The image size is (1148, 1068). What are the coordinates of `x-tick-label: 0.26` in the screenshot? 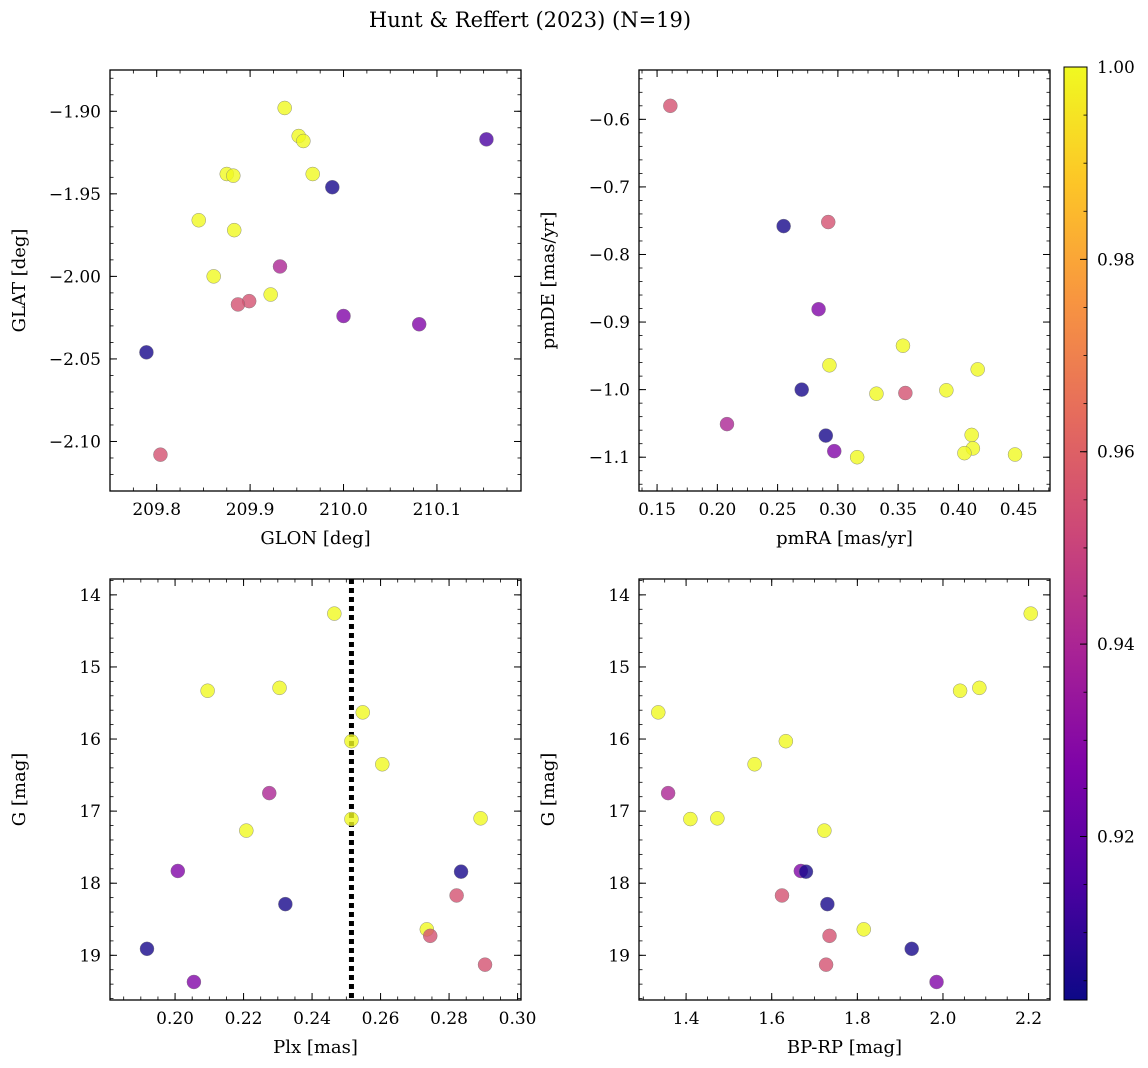 It's located at (381, 1019).